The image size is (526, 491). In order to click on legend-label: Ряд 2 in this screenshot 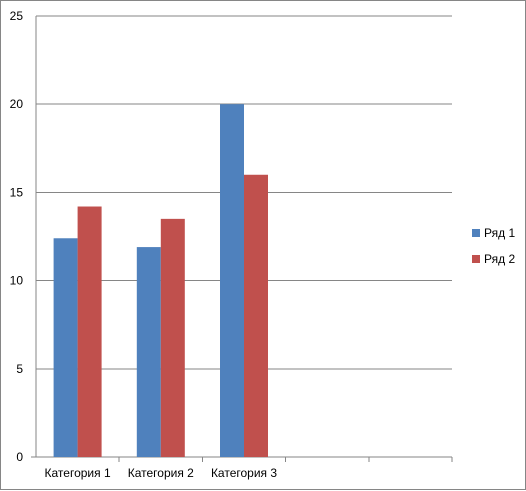, I will do `click(499, 259)`.